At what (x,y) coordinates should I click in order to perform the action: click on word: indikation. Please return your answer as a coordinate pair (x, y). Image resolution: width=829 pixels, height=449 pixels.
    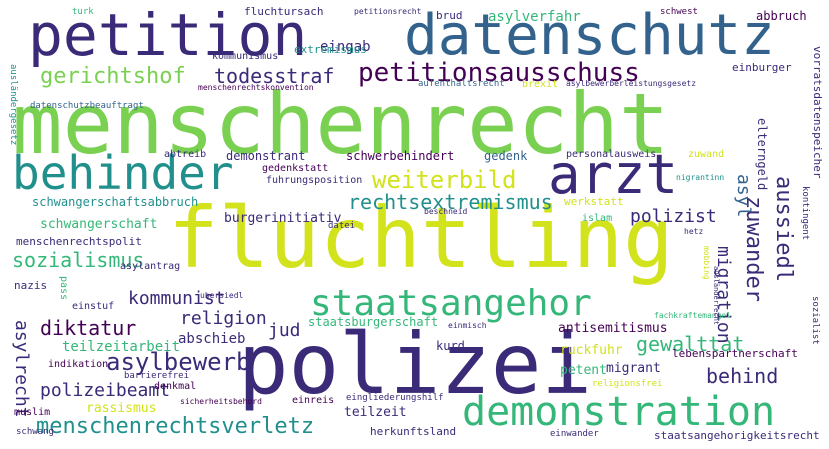
    Looking at the image, I should click on (78, 364).